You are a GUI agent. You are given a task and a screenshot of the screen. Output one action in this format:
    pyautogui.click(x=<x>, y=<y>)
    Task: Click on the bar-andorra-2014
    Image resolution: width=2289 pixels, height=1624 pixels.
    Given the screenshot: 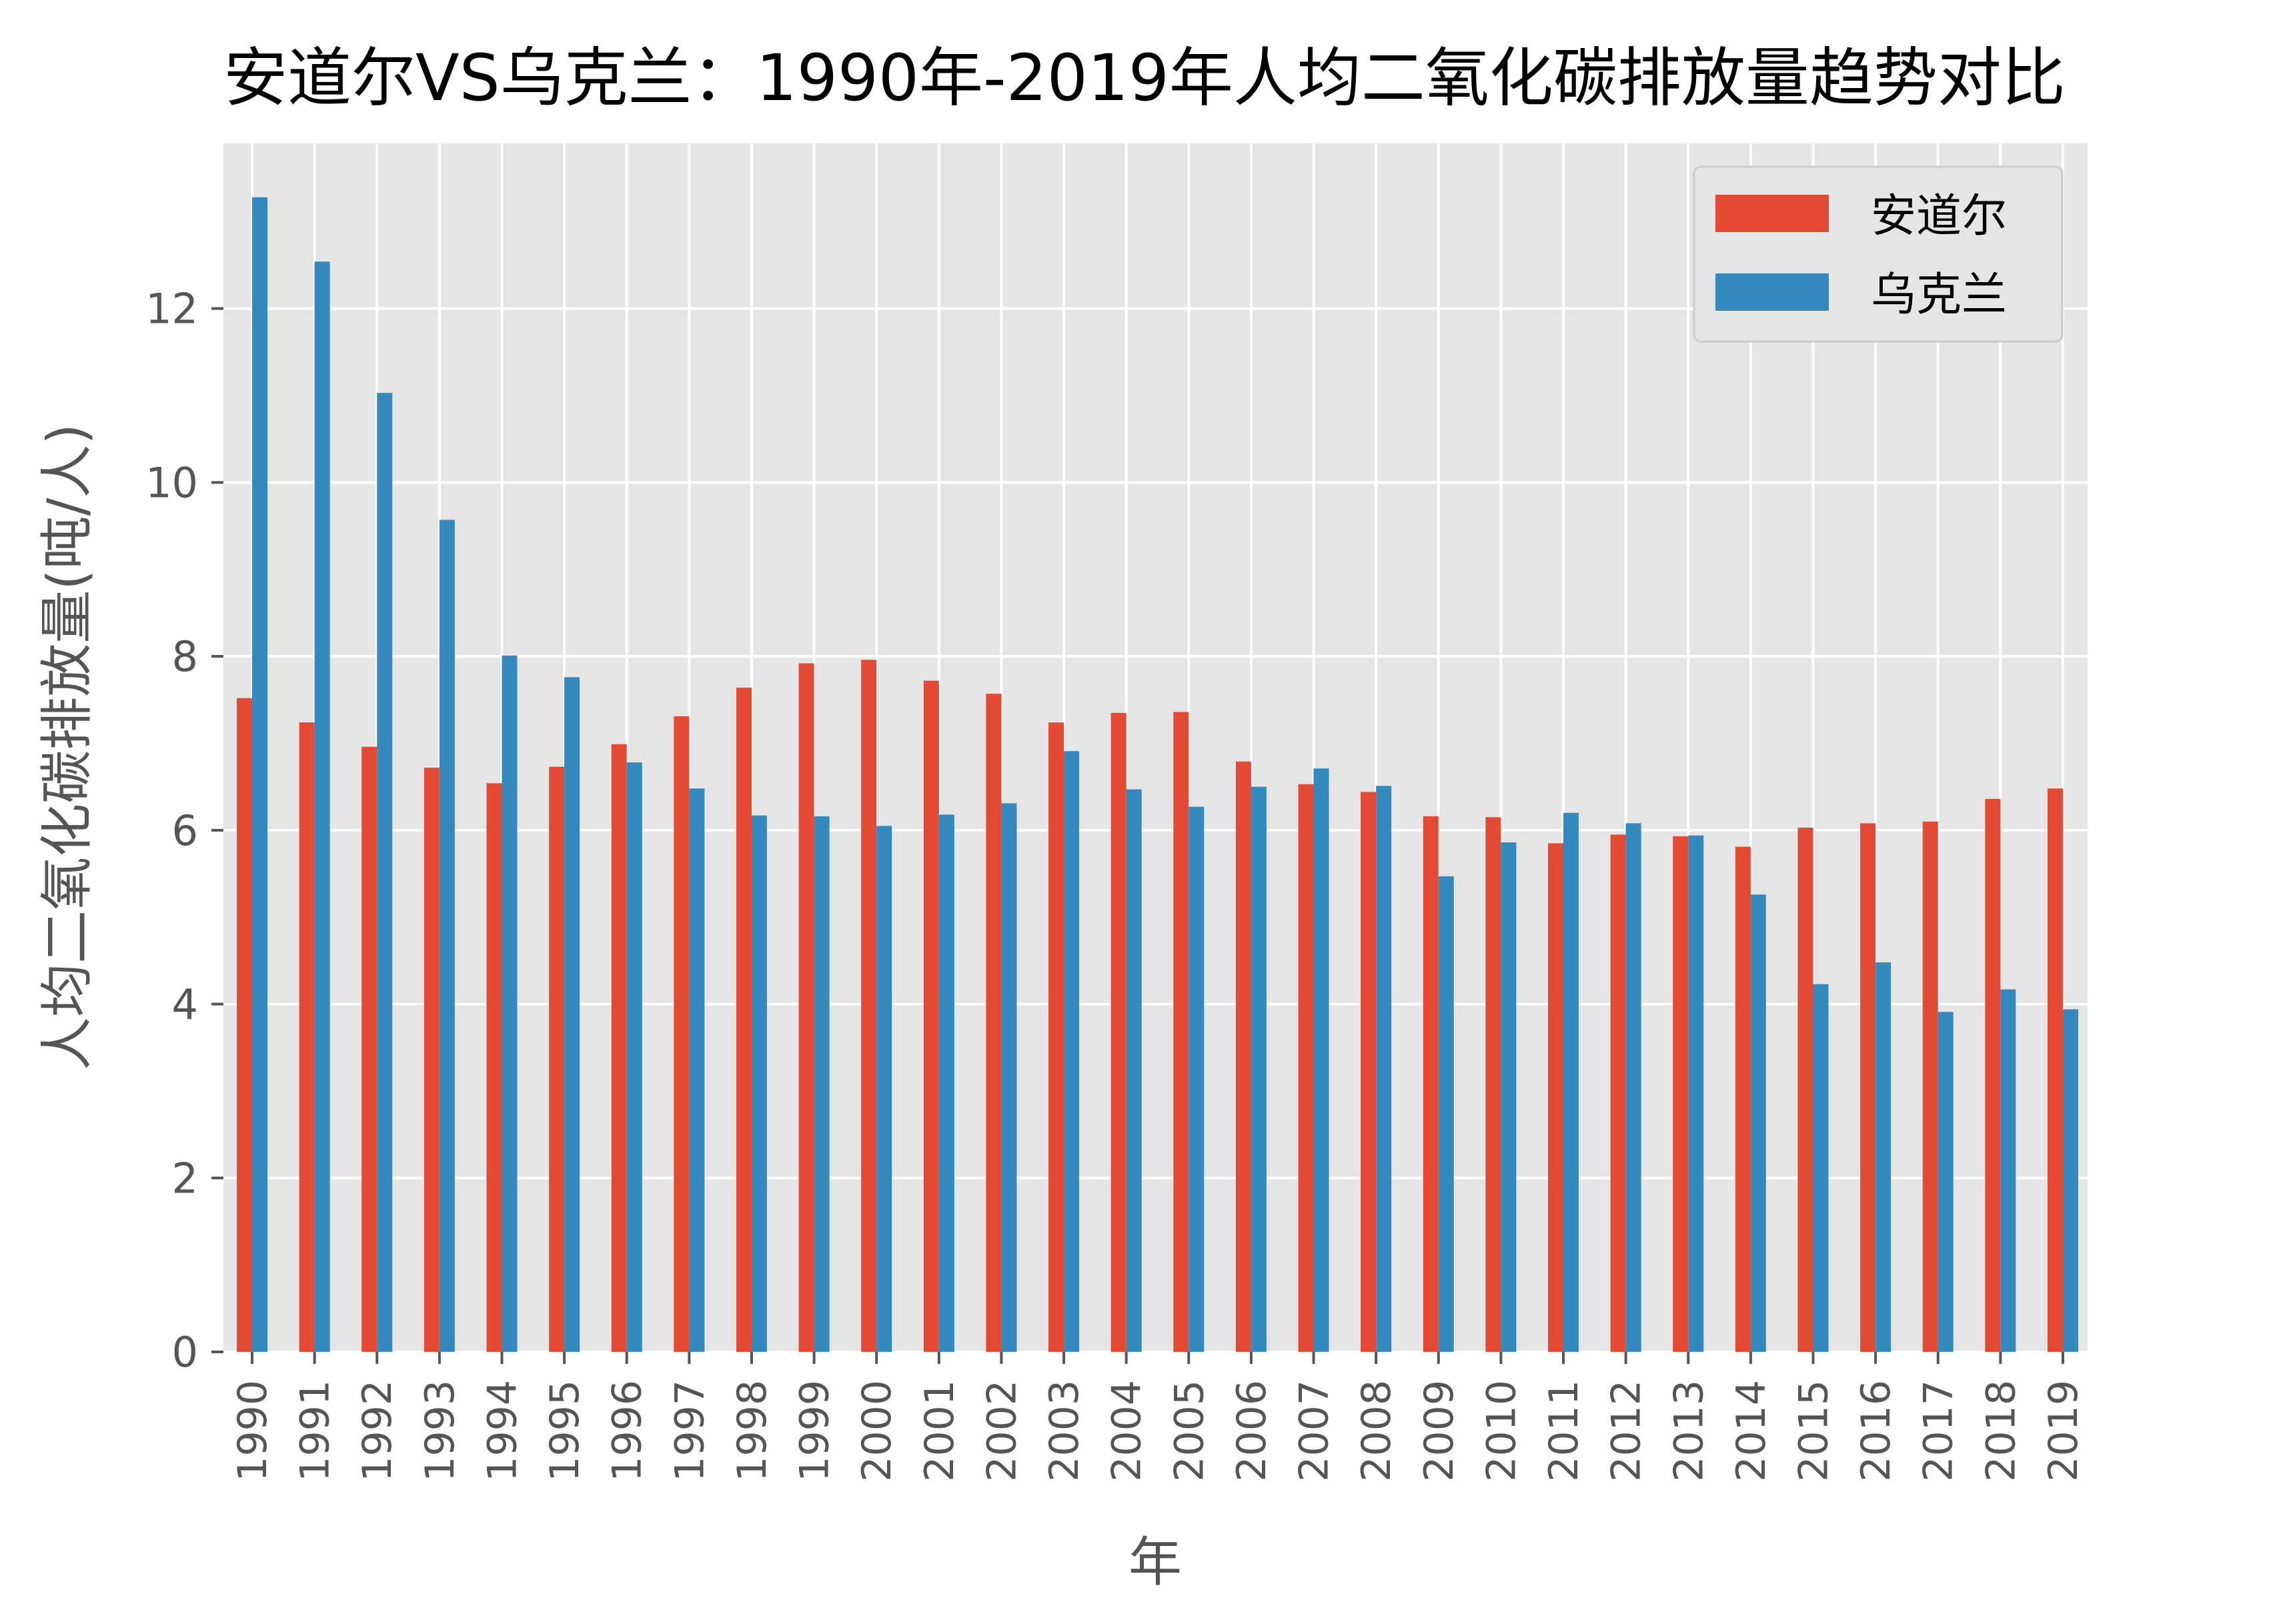 What is the action you would take?
    pyautogui.click(x=1743, y=1099)
    